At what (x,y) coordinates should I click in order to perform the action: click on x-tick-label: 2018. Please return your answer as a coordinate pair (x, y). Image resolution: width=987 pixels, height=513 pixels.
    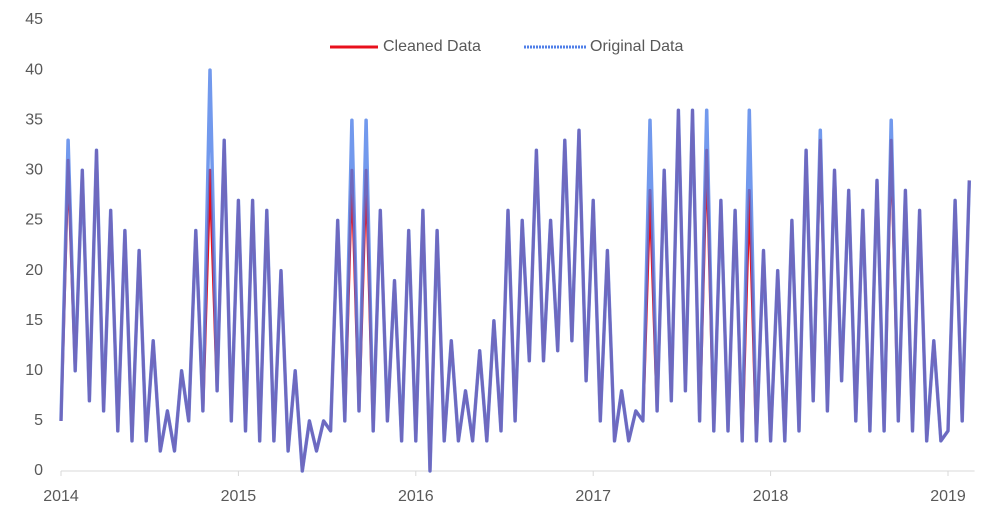
    Looking at the image, I should click on (771, 496).